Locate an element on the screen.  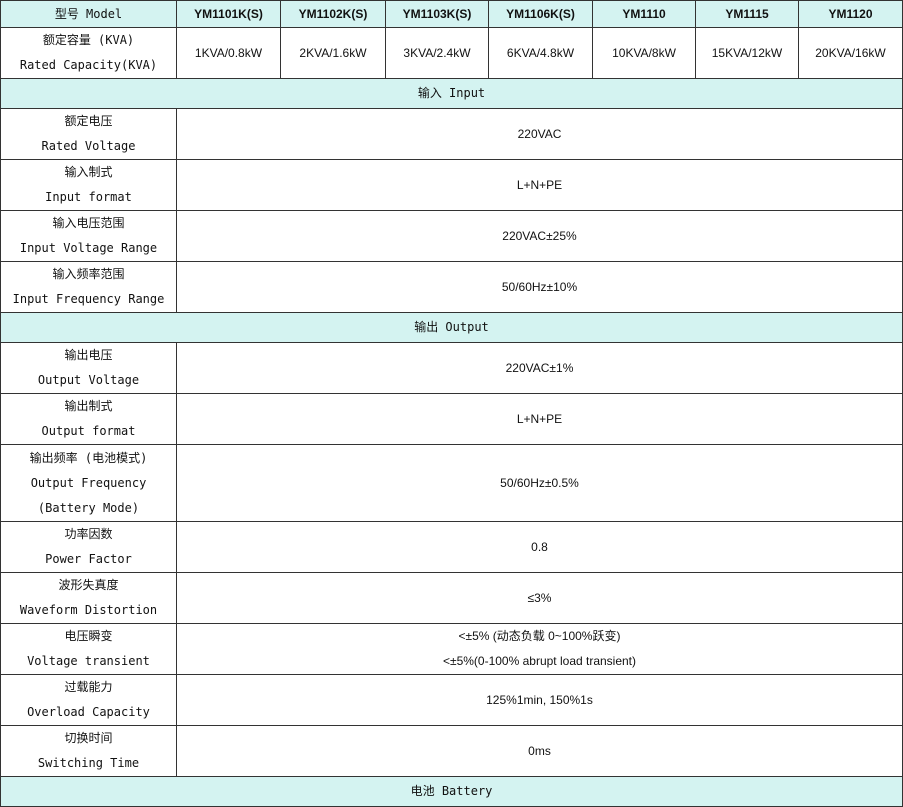
spec-value: 50/60Hz±10% is located at coordinates (539, 286).